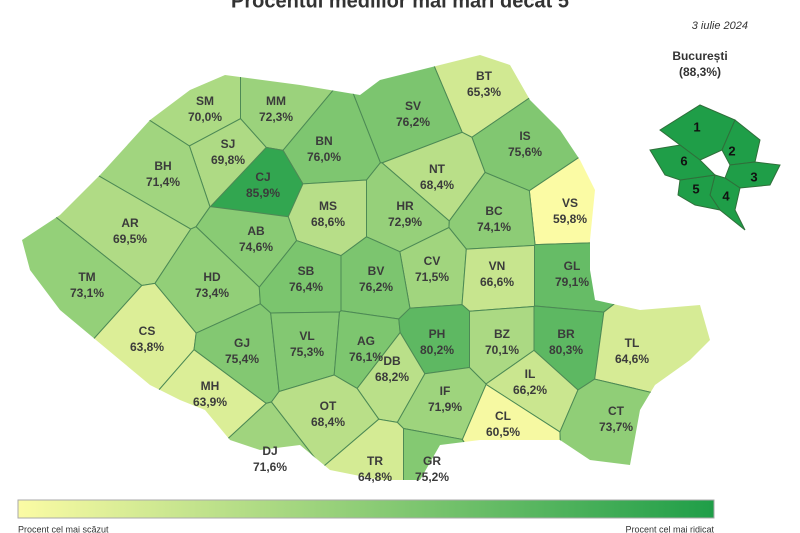 The image size is (800, 533). I want to click on county-code: TM, so click(86, 277).